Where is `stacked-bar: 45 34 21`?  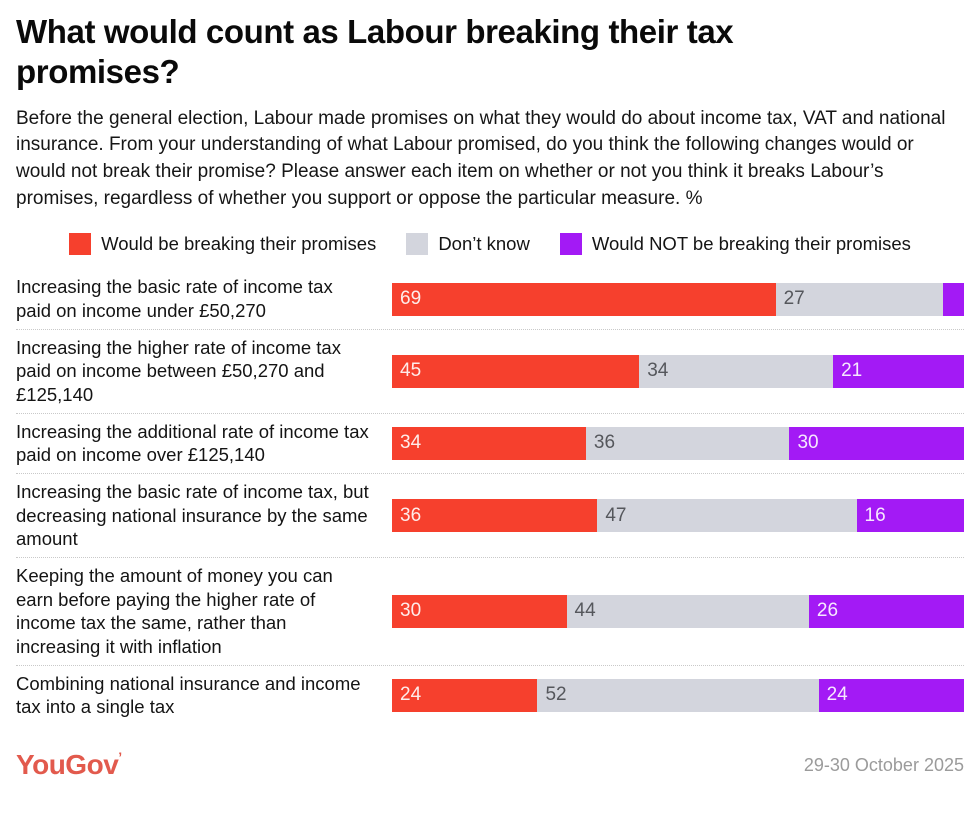 stacked-bar: 45 34 21 is located at coordinates (678, 371).